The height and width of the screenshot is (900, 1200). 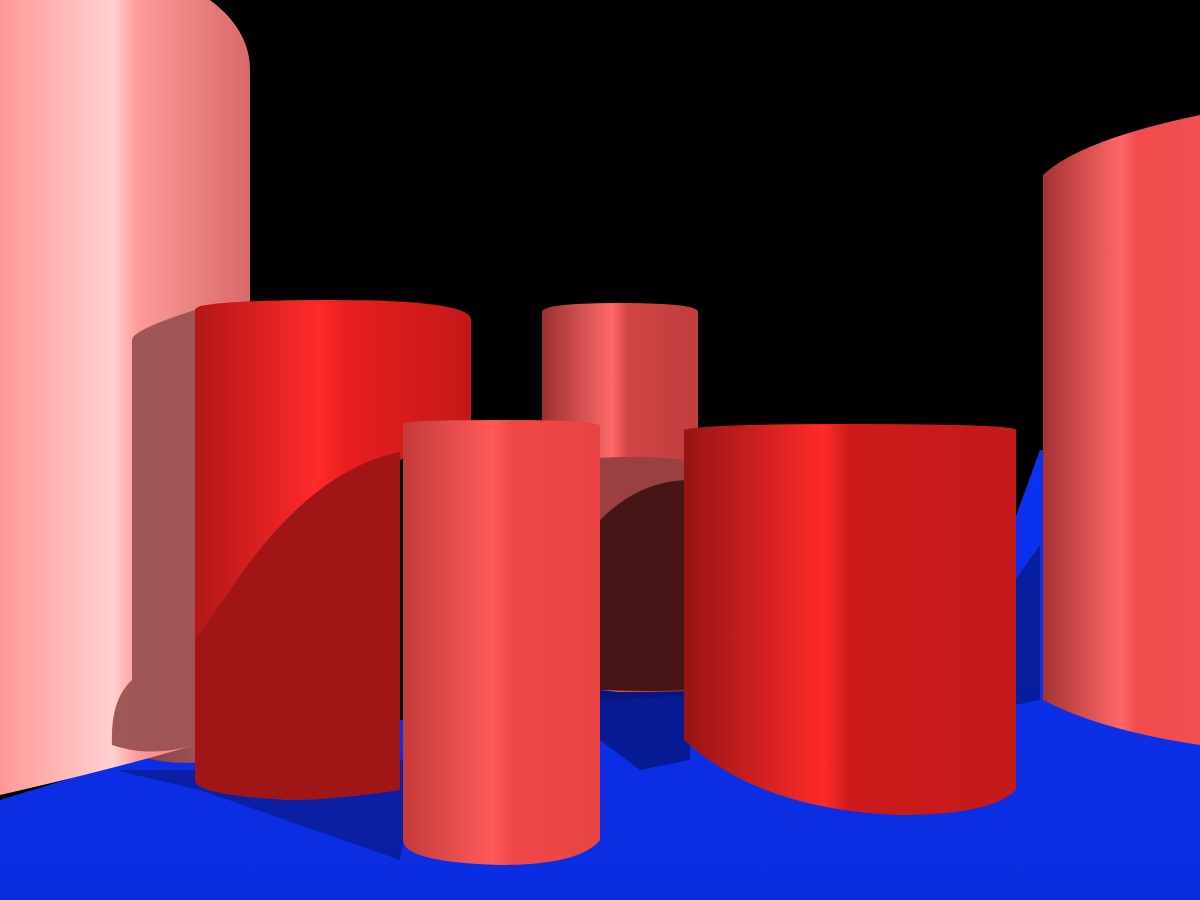 I want to click on cylinder-back-center, so click(x=620, y=497).